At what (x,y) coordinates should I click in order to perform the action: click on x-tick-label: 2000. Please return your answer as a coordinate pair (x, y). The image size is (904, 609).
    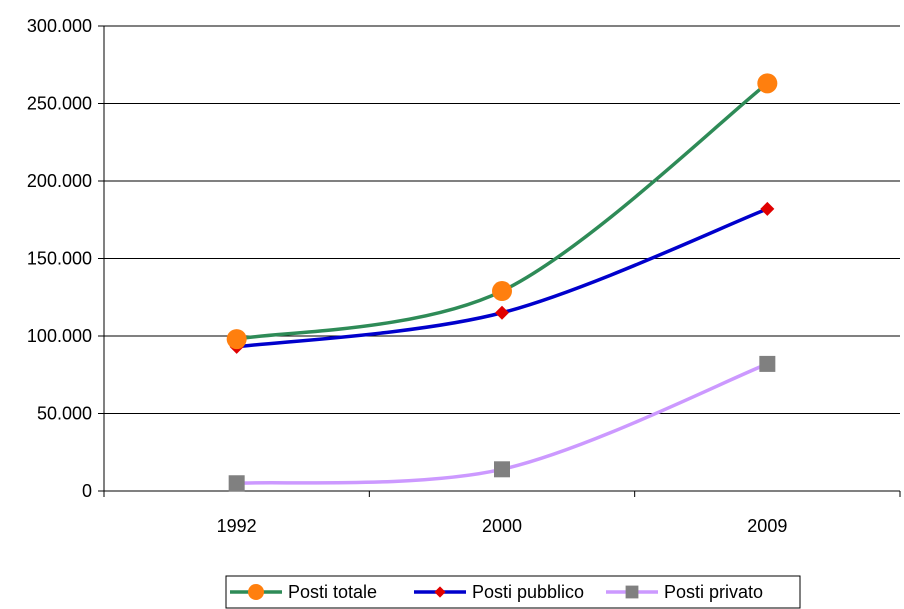
    Looking at the image, I should click on (502, 526).